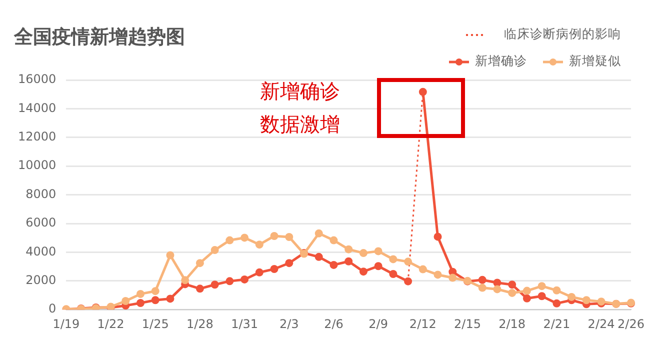 The width and height of the screenshot is (653, 341). I want to click on x-tick-label: 1/25, so click(155, 323).